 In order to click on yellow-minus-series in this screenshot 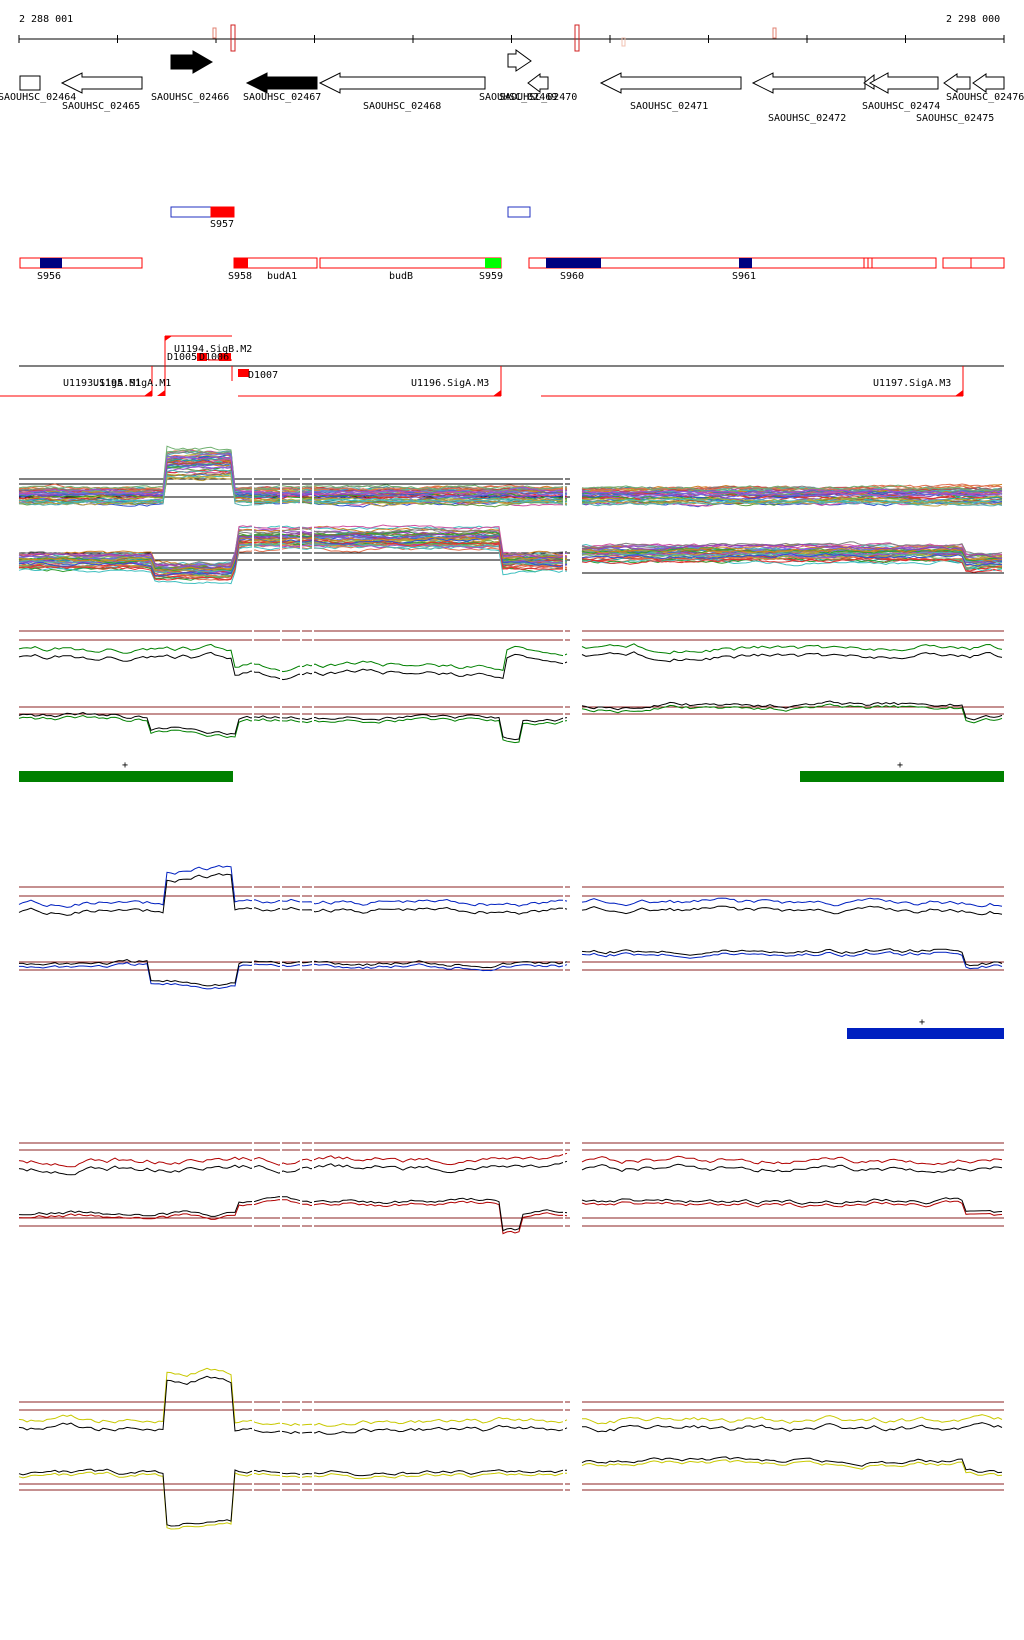, I will do `click(792, 1465)`.